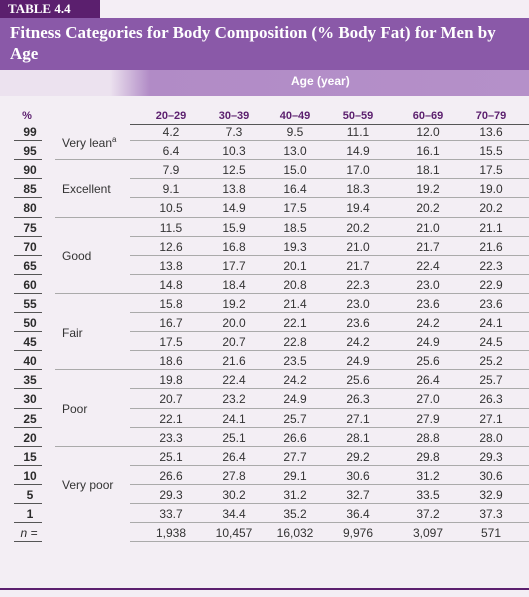 This screenshot has width=529, height=597. I want to click on age-header-band: Age (year), so click(264, 83).